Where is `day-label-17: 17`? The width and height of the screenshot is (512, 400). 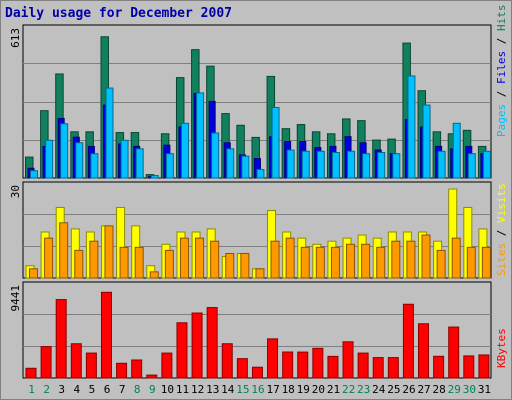 day-label-17: 17 is located at coordinates (272, 389).